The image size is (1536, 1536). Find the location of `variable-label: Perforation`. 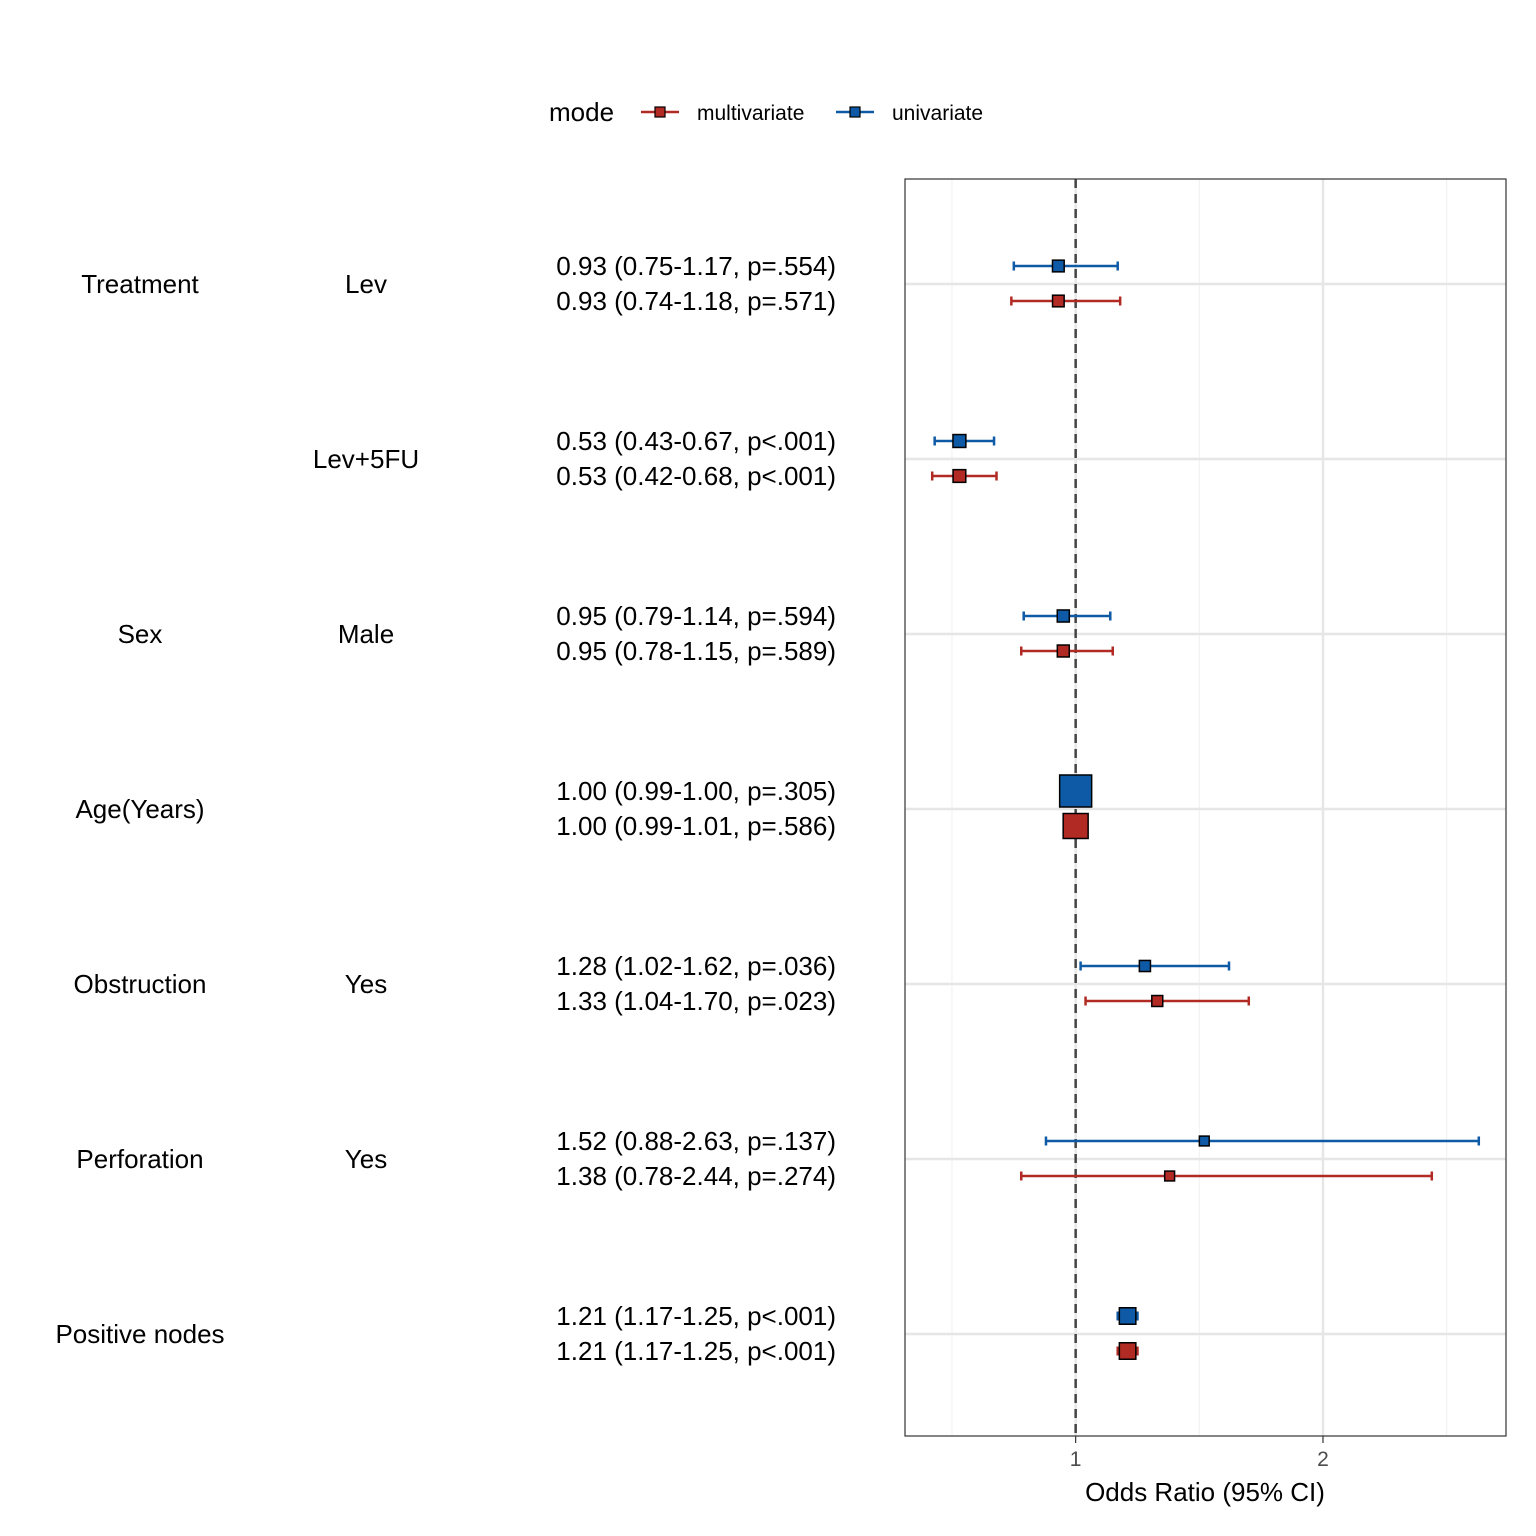

variable-label: Perforation is located at coordinates (139, 1159).